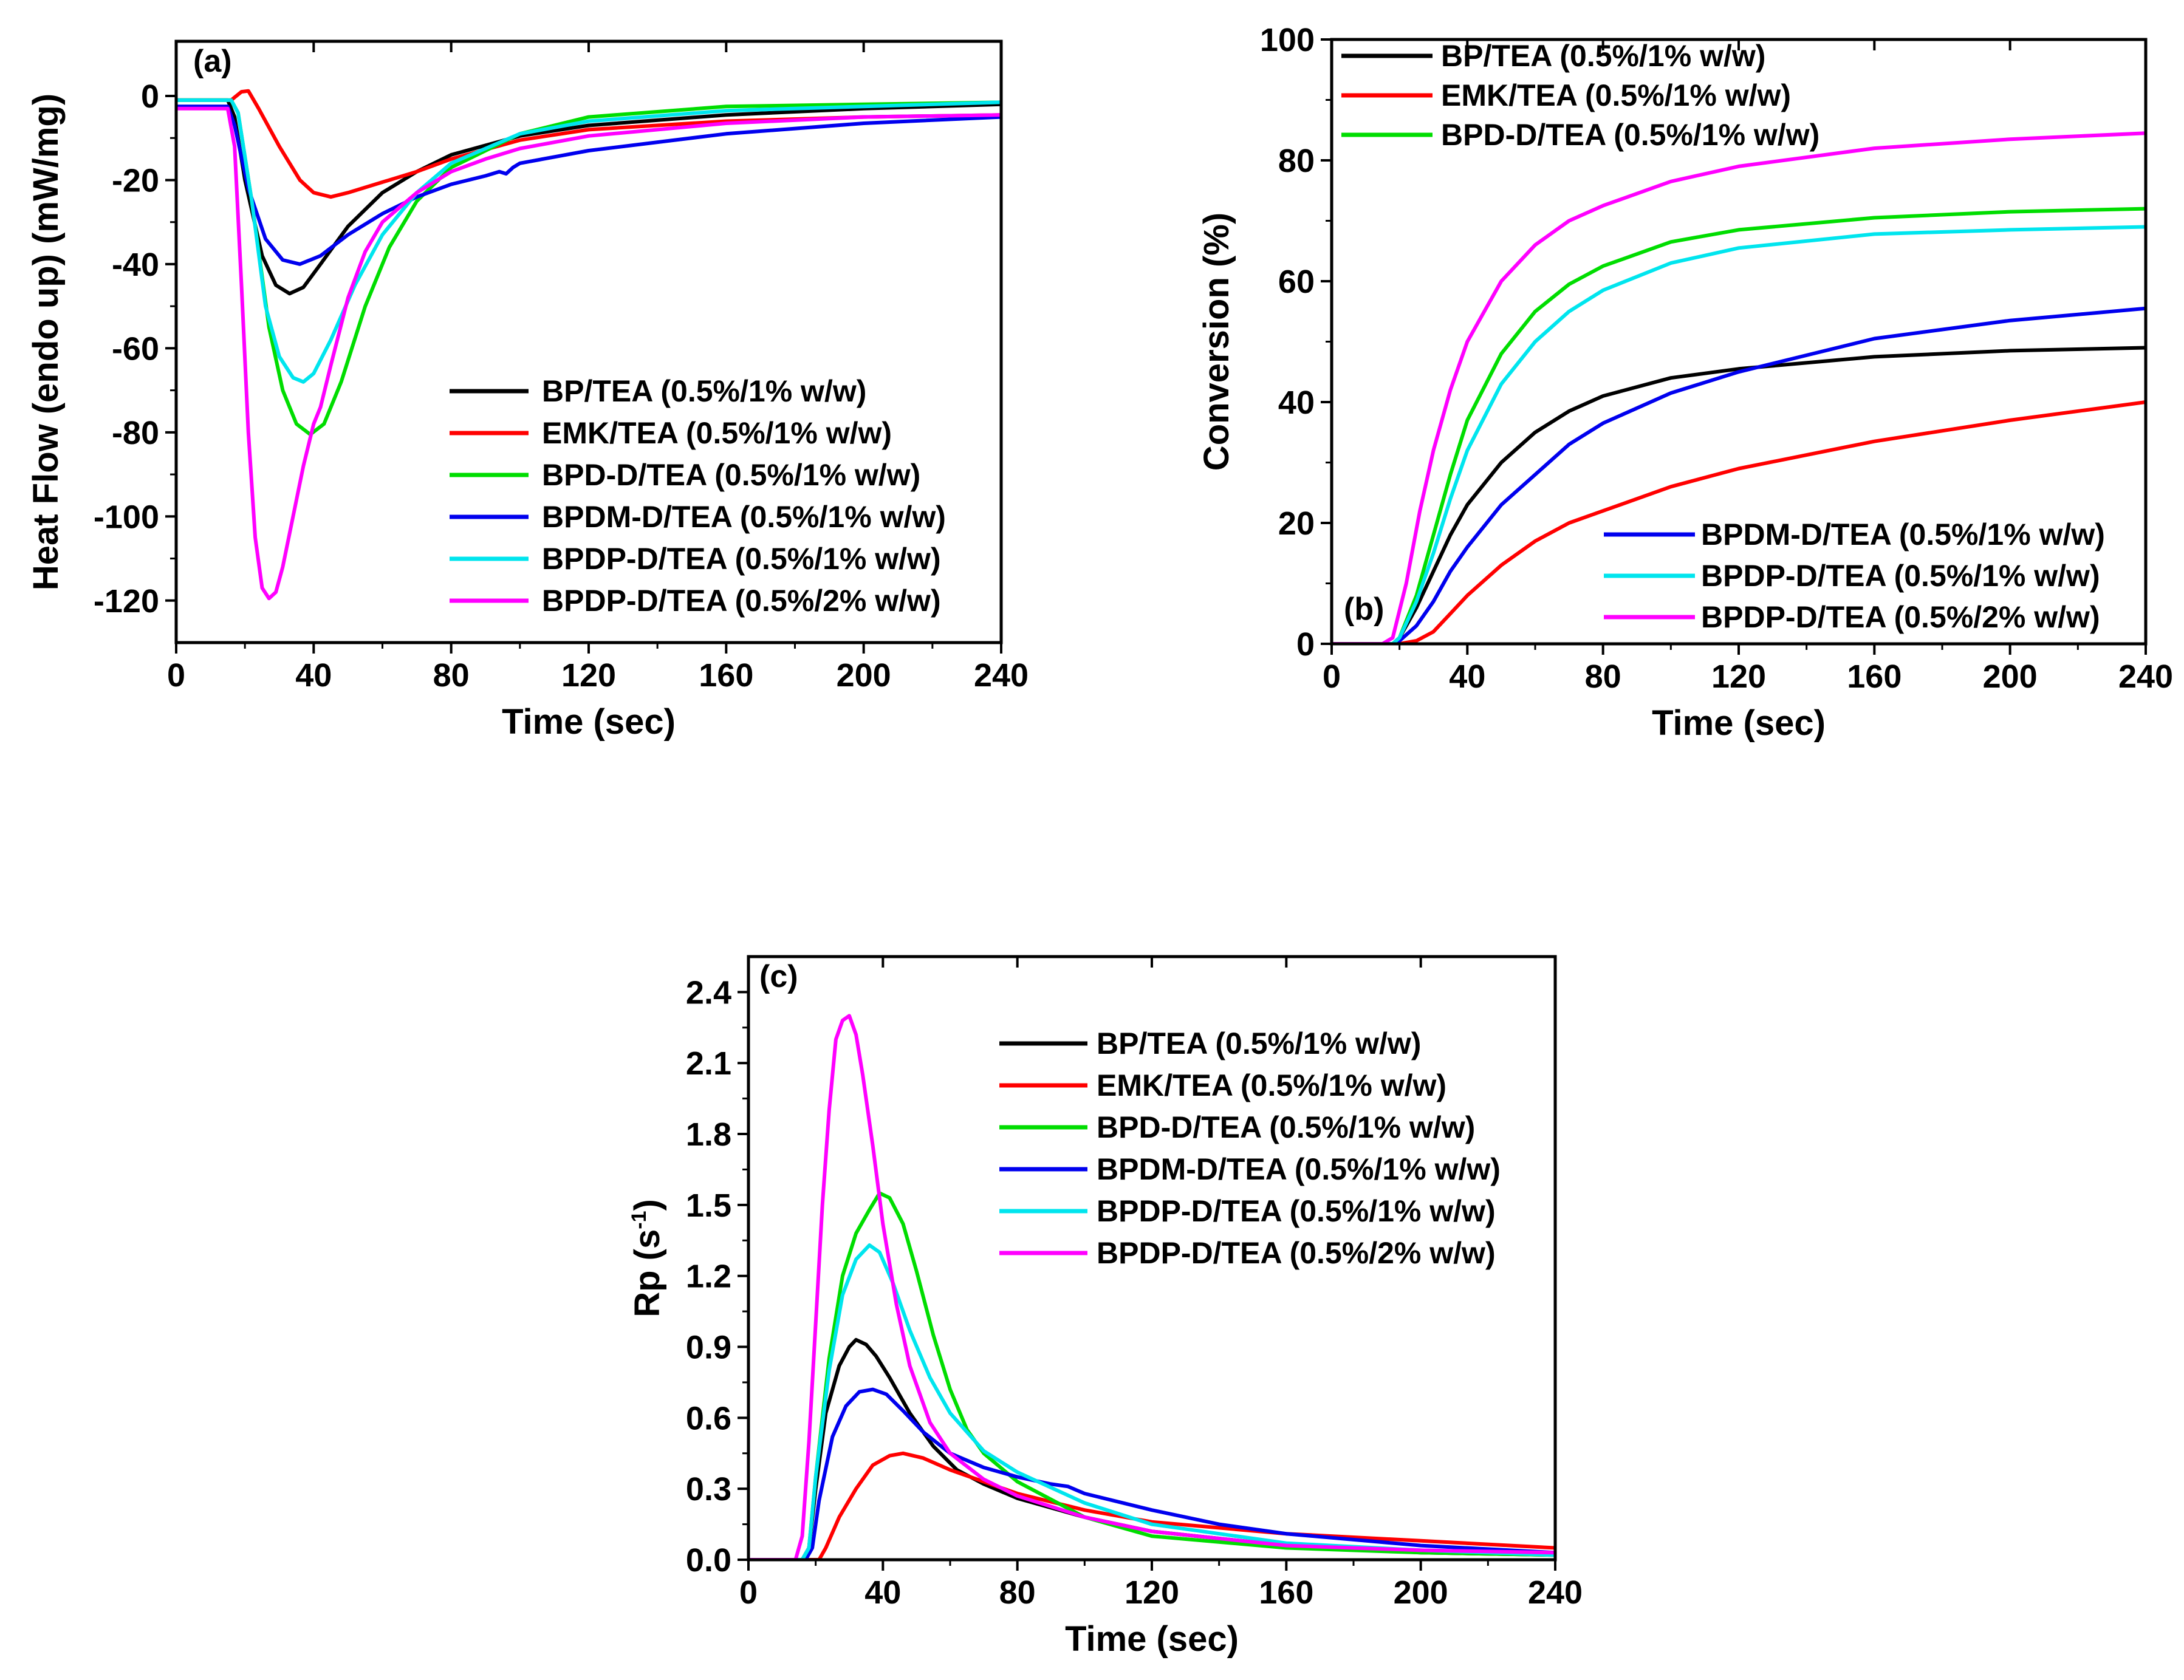 The height and width of the screenshot is (1680, 2184). What do you see at coordinates (708, 1348) in the screenshot?
I see `panel-c-y-tick-label: 0.9` at bounding box center [708, 1348].